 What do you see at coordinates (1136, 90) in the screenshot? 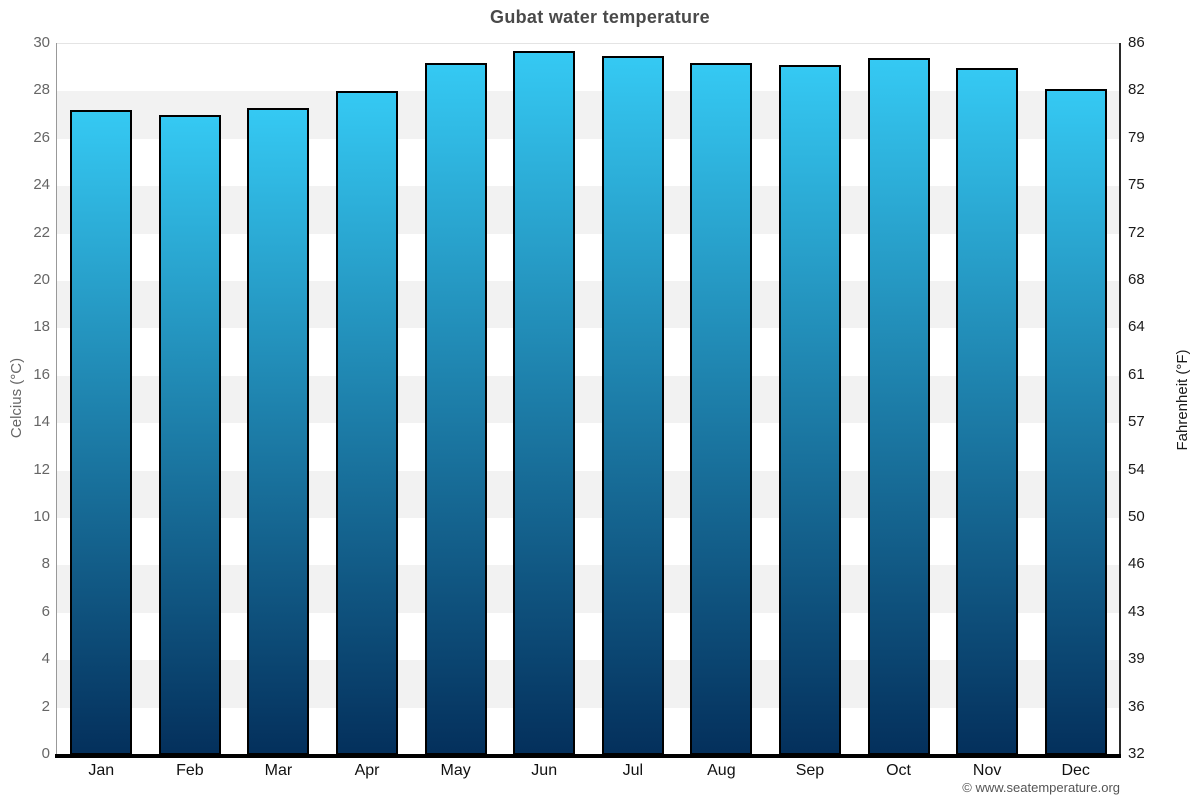
I see `y-tick-label-fahrenheit: 82` at bounding box center [1136, 90].